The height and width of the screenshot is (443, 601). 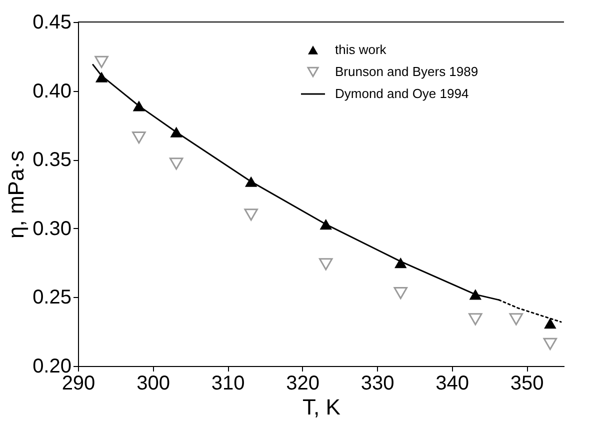 What do you see at coordinates (527, 383) in the screenshot?
I see `x-tick-label: 350` at bounding box center [527, 383].